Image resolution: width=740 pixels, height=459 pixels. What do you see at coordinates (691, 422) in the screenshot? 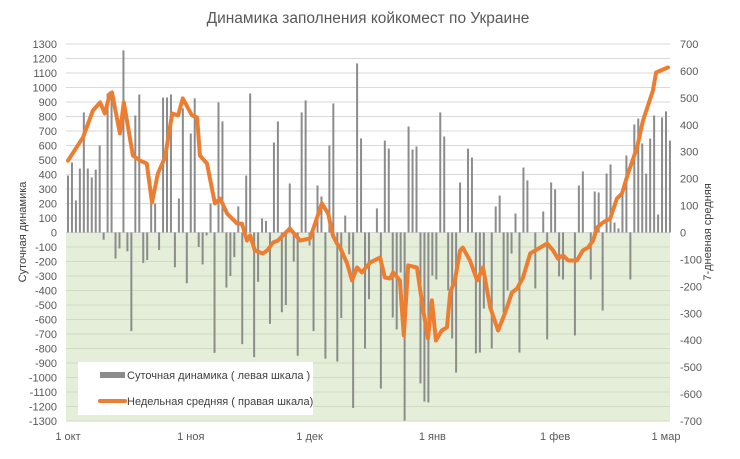
I see `right-tick-label: -700` at bounding box center [691, 422].